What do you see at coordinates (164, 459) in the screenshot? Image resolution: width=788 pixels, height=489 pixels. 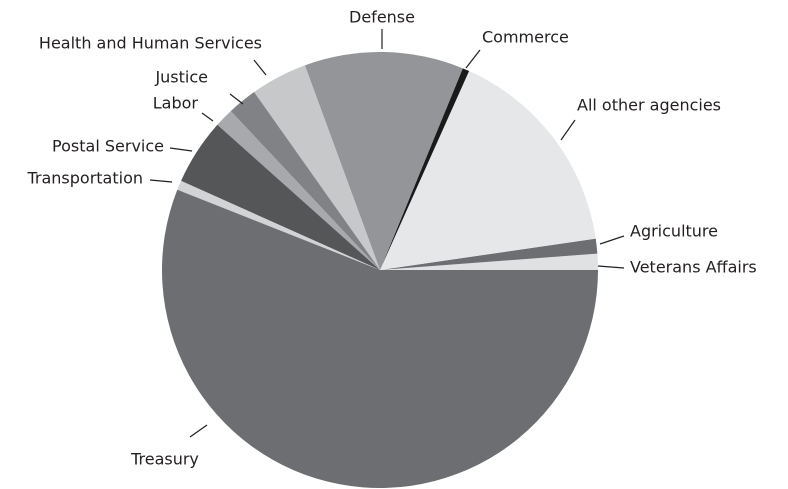 I see `slice-label: Treasury` at bounding box center [164, 459].